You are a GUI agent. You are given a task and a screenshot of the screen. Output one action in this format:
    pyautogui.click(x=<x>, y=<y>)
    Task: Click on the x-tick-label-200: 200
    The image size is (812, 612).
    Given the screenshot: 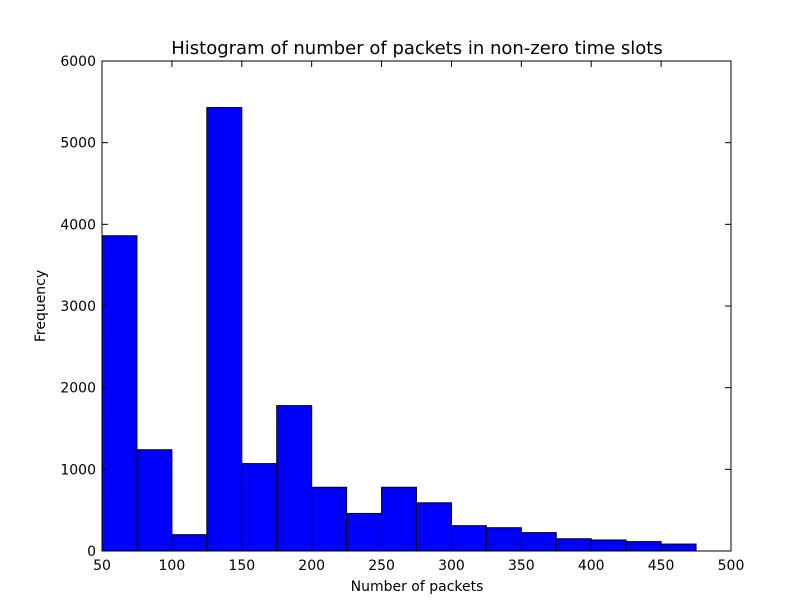 What is the action you would take?
    pyautogui.click(x=311, y=566)
    